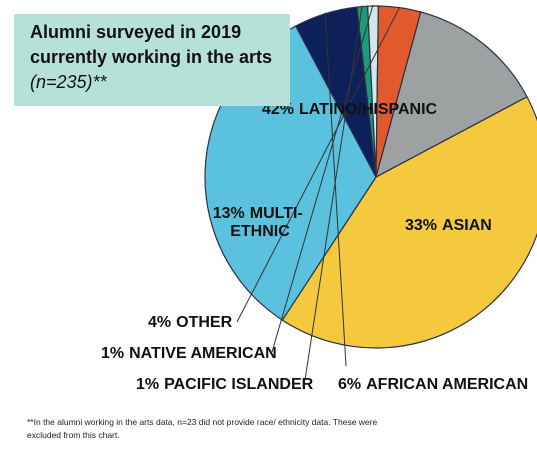  I want to click on label-multi-ethnic: 13% MULTI- ETHNIC, so click(260, 222).